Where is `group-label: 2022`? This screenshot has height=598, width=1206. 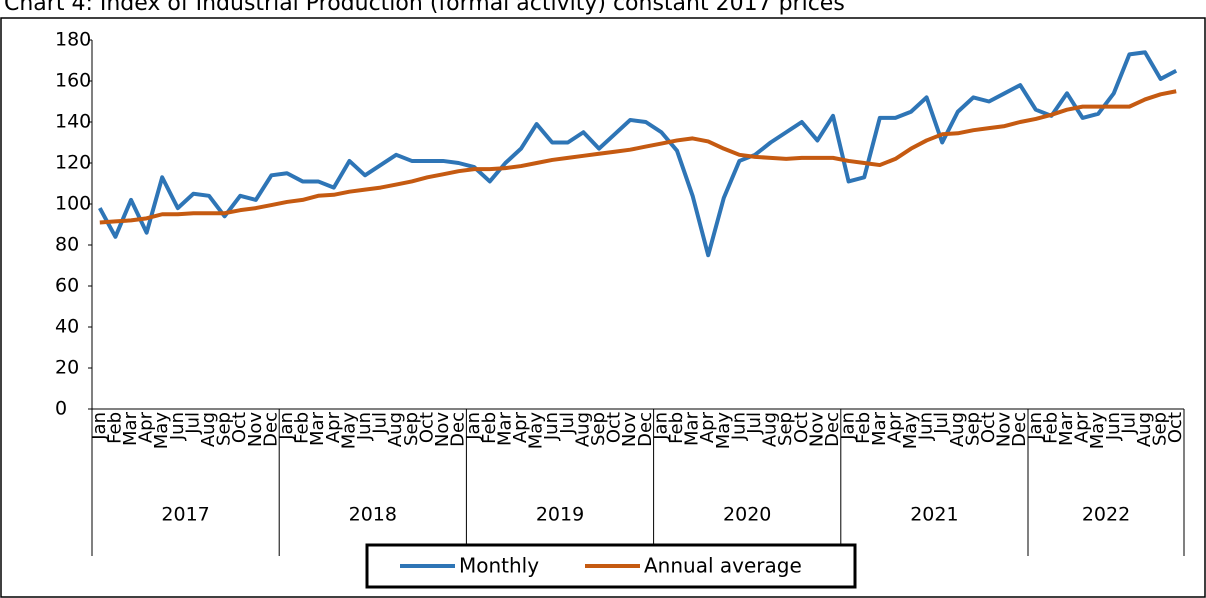 group-label: 2022 is located at coordinates (1106, 515).